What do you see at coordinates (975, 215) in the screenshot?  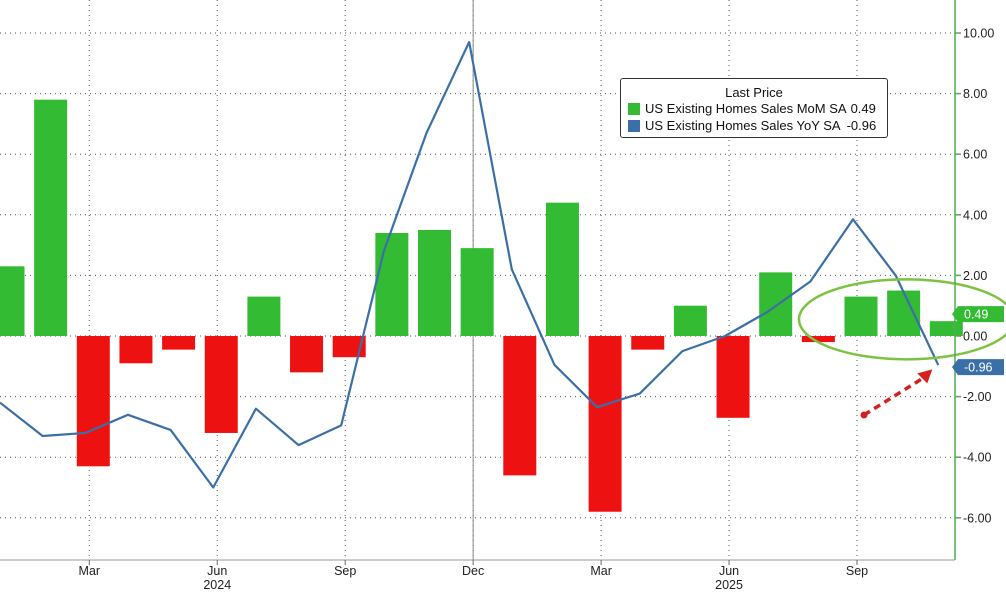 I see `y-tick-label: 4.00` at bounding box center [975, 215].